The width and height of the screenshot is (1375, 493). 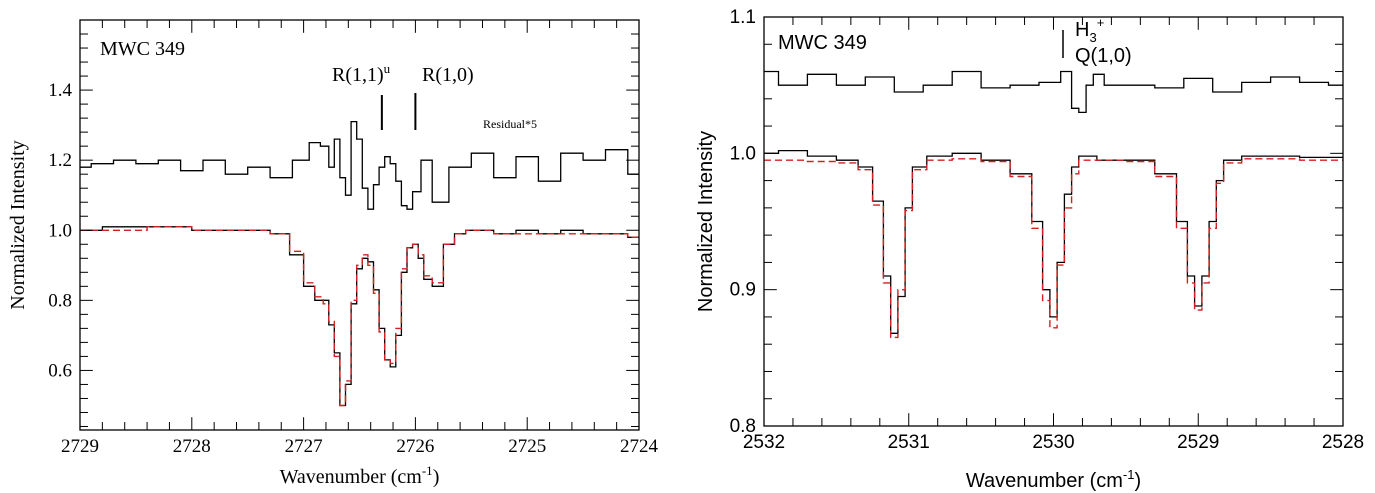 I want to click on annotation-residual: Residual*5, so click(x=510, y=124).